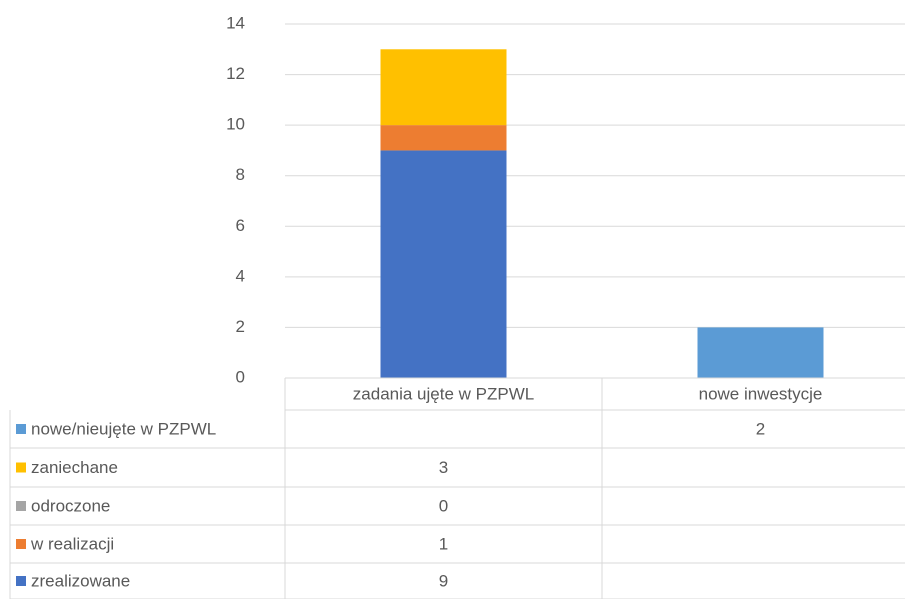 This screenshot has width=905, height=599. Describe the element at coordinates (443, 393) in the screenshot. I see `x-tick-label: zadania ujęte w PZPWL` at that location.